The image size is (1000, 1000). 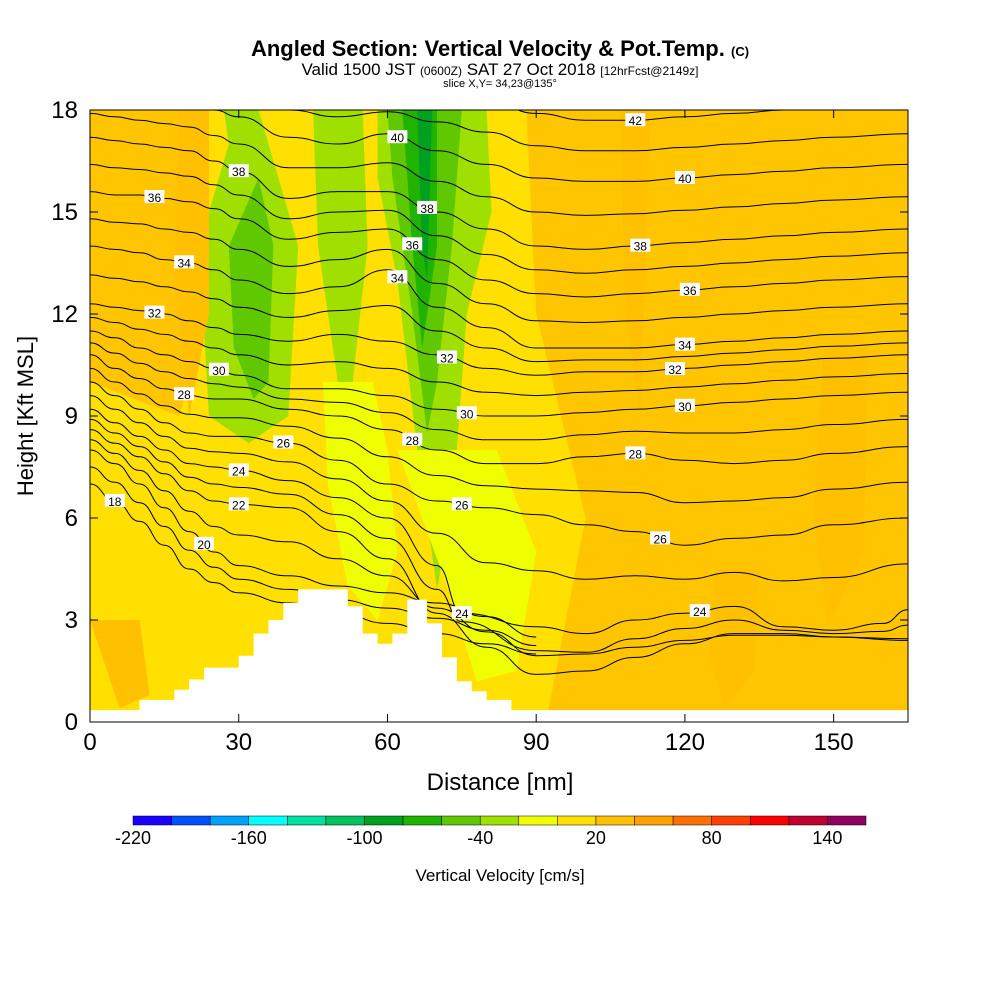 I want to click on contour-label-text: 38, so click(x=427, y=209).